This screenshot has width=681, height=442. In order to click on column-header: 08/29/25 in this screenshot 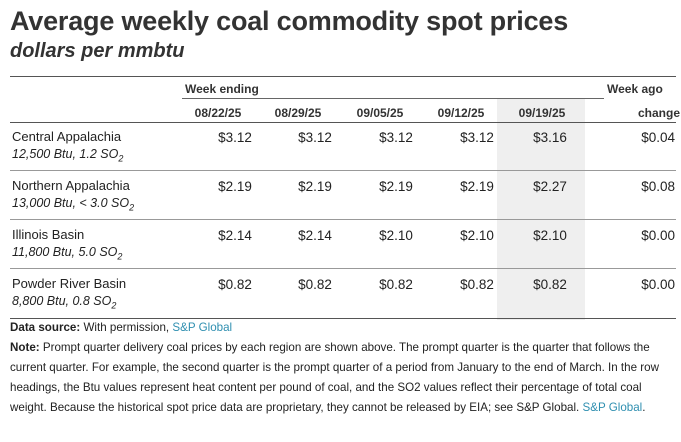, I will do `click(298, 113)`.